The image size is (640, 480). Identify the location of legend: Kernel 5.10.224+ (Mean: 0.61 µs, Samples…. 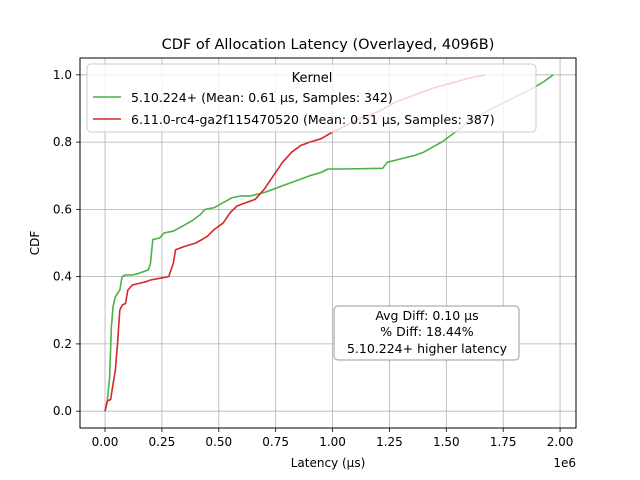
(311, 98).